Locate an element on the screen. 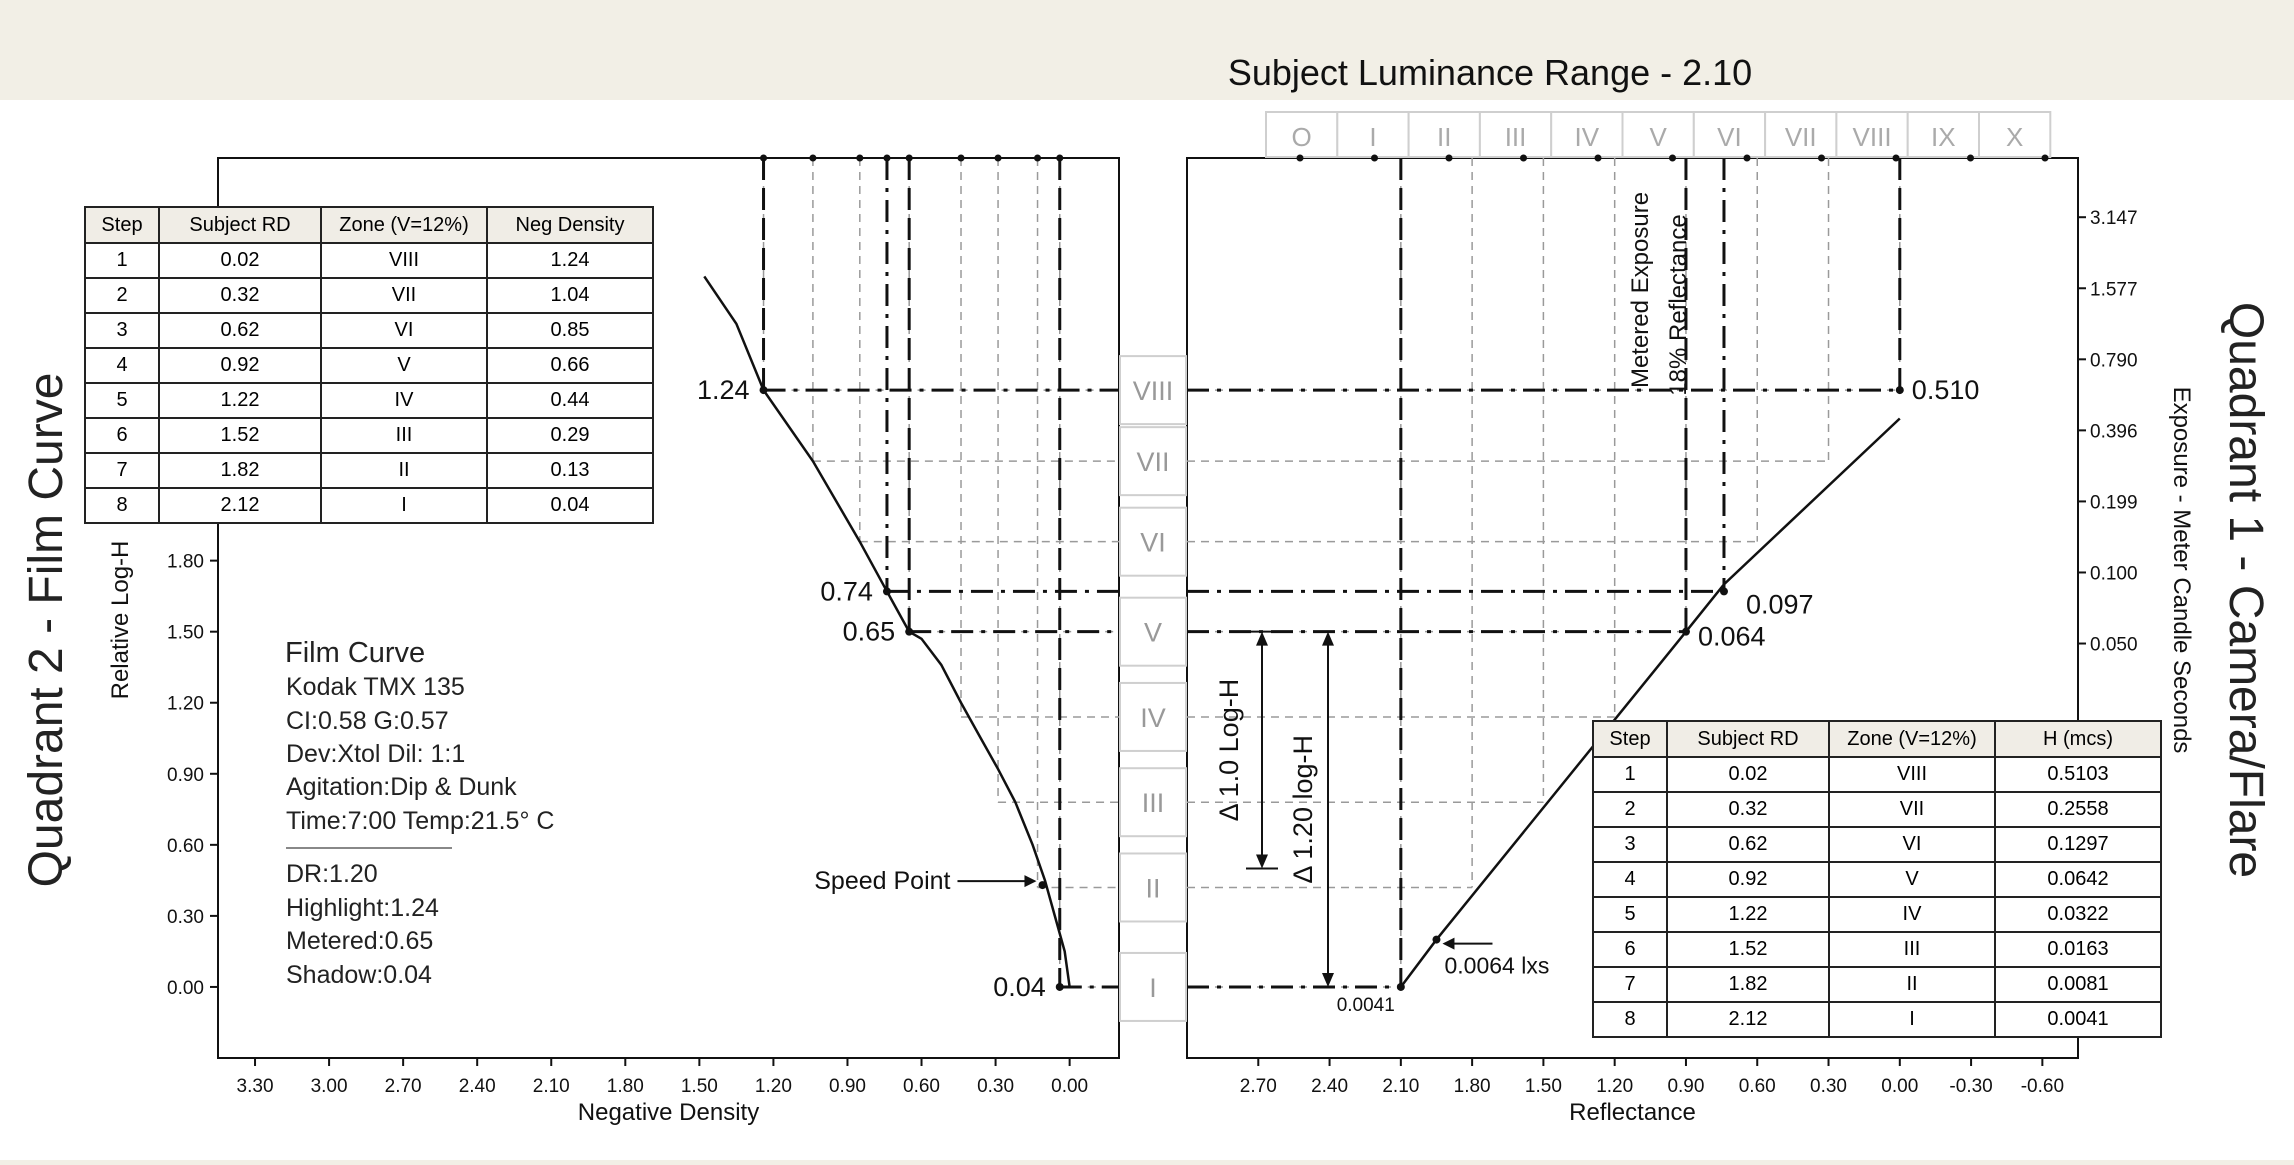 The height and width of the screenshot is (1165, 2294). table-cell: 0.5103 is located at coordinates (2078, 774).